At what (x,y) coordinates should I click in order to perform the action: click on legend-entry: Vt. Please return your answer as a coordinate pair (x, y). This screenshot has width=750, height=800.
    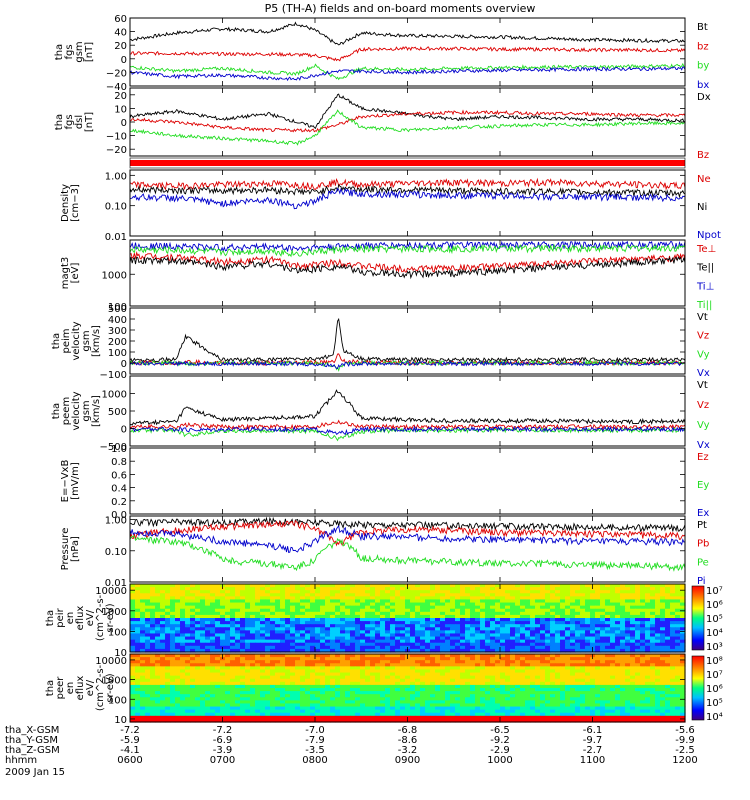
    Looking at the image, I should click on (702, 317).